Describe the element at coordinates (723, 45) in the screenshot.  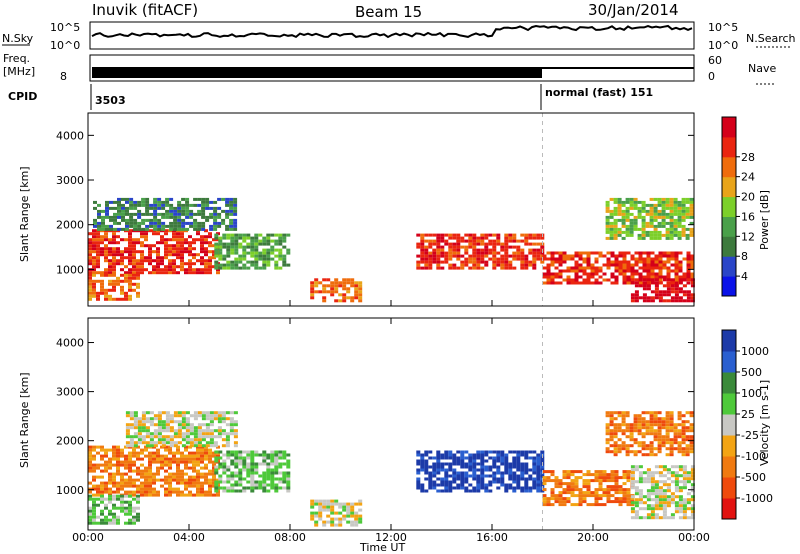
I see `nsearch-tick-low: 10^0` at that location.